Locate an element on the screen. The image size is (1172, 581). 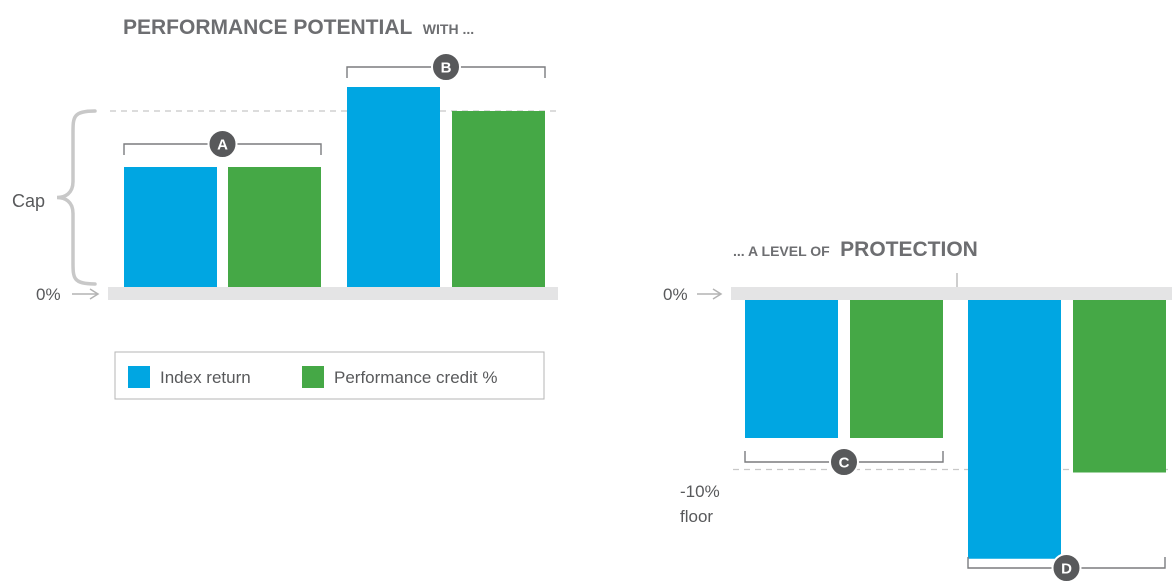
bracket-d-badge is located at coordinates (1066, 567).